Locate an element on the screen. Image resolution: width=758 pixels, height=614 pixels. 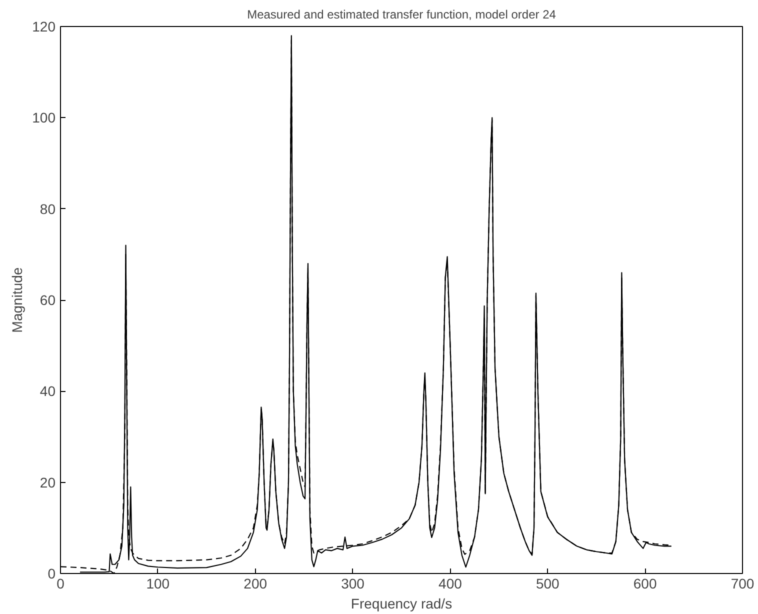
y-tick-label: 20 is located at coordinates (48, 482).